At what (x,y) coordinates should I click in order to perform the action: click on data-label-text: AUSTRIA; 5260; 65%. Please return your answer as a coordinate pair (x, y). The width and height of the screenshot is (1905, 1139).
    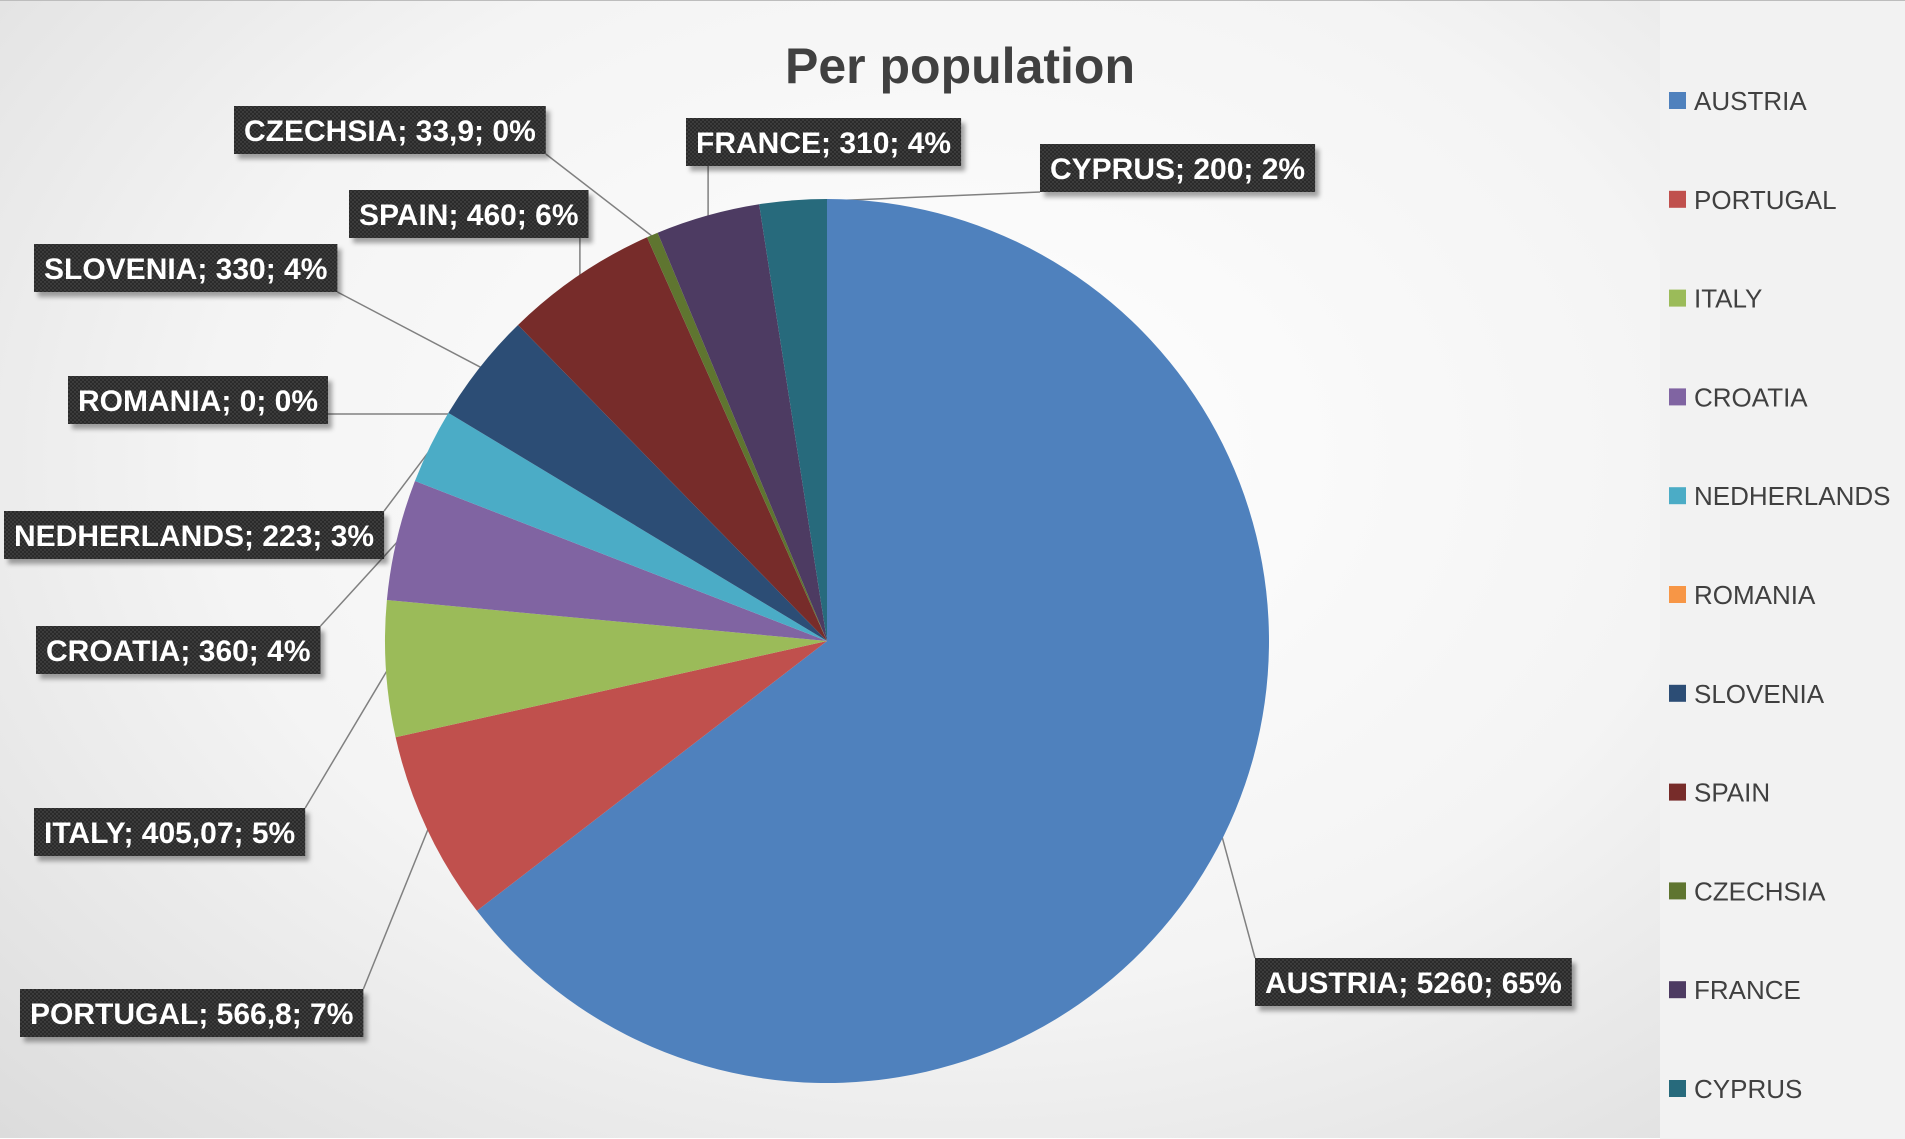
    Looking at the image, I should click on (1413, 983).